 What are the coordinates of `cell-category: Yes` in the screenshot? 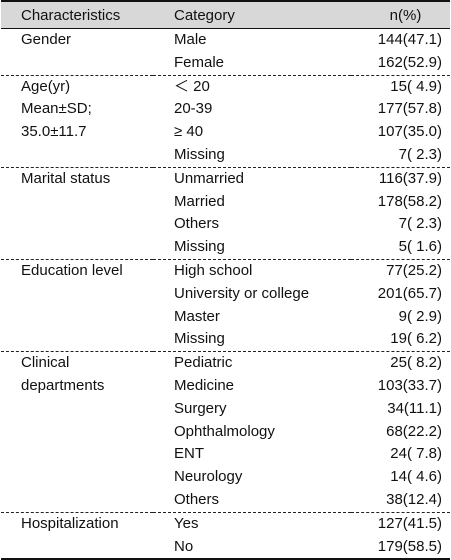 It's located at (252, 523).